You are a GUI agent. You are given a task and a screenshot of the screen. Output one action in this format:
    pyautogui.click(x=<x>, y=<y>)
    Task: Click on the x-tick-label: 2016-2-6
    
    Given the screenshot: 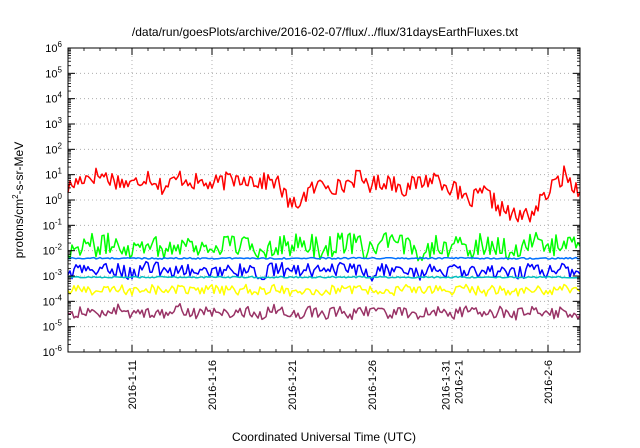 What is the action you would take?
    pyautogui.click(x=549, y=382)
    